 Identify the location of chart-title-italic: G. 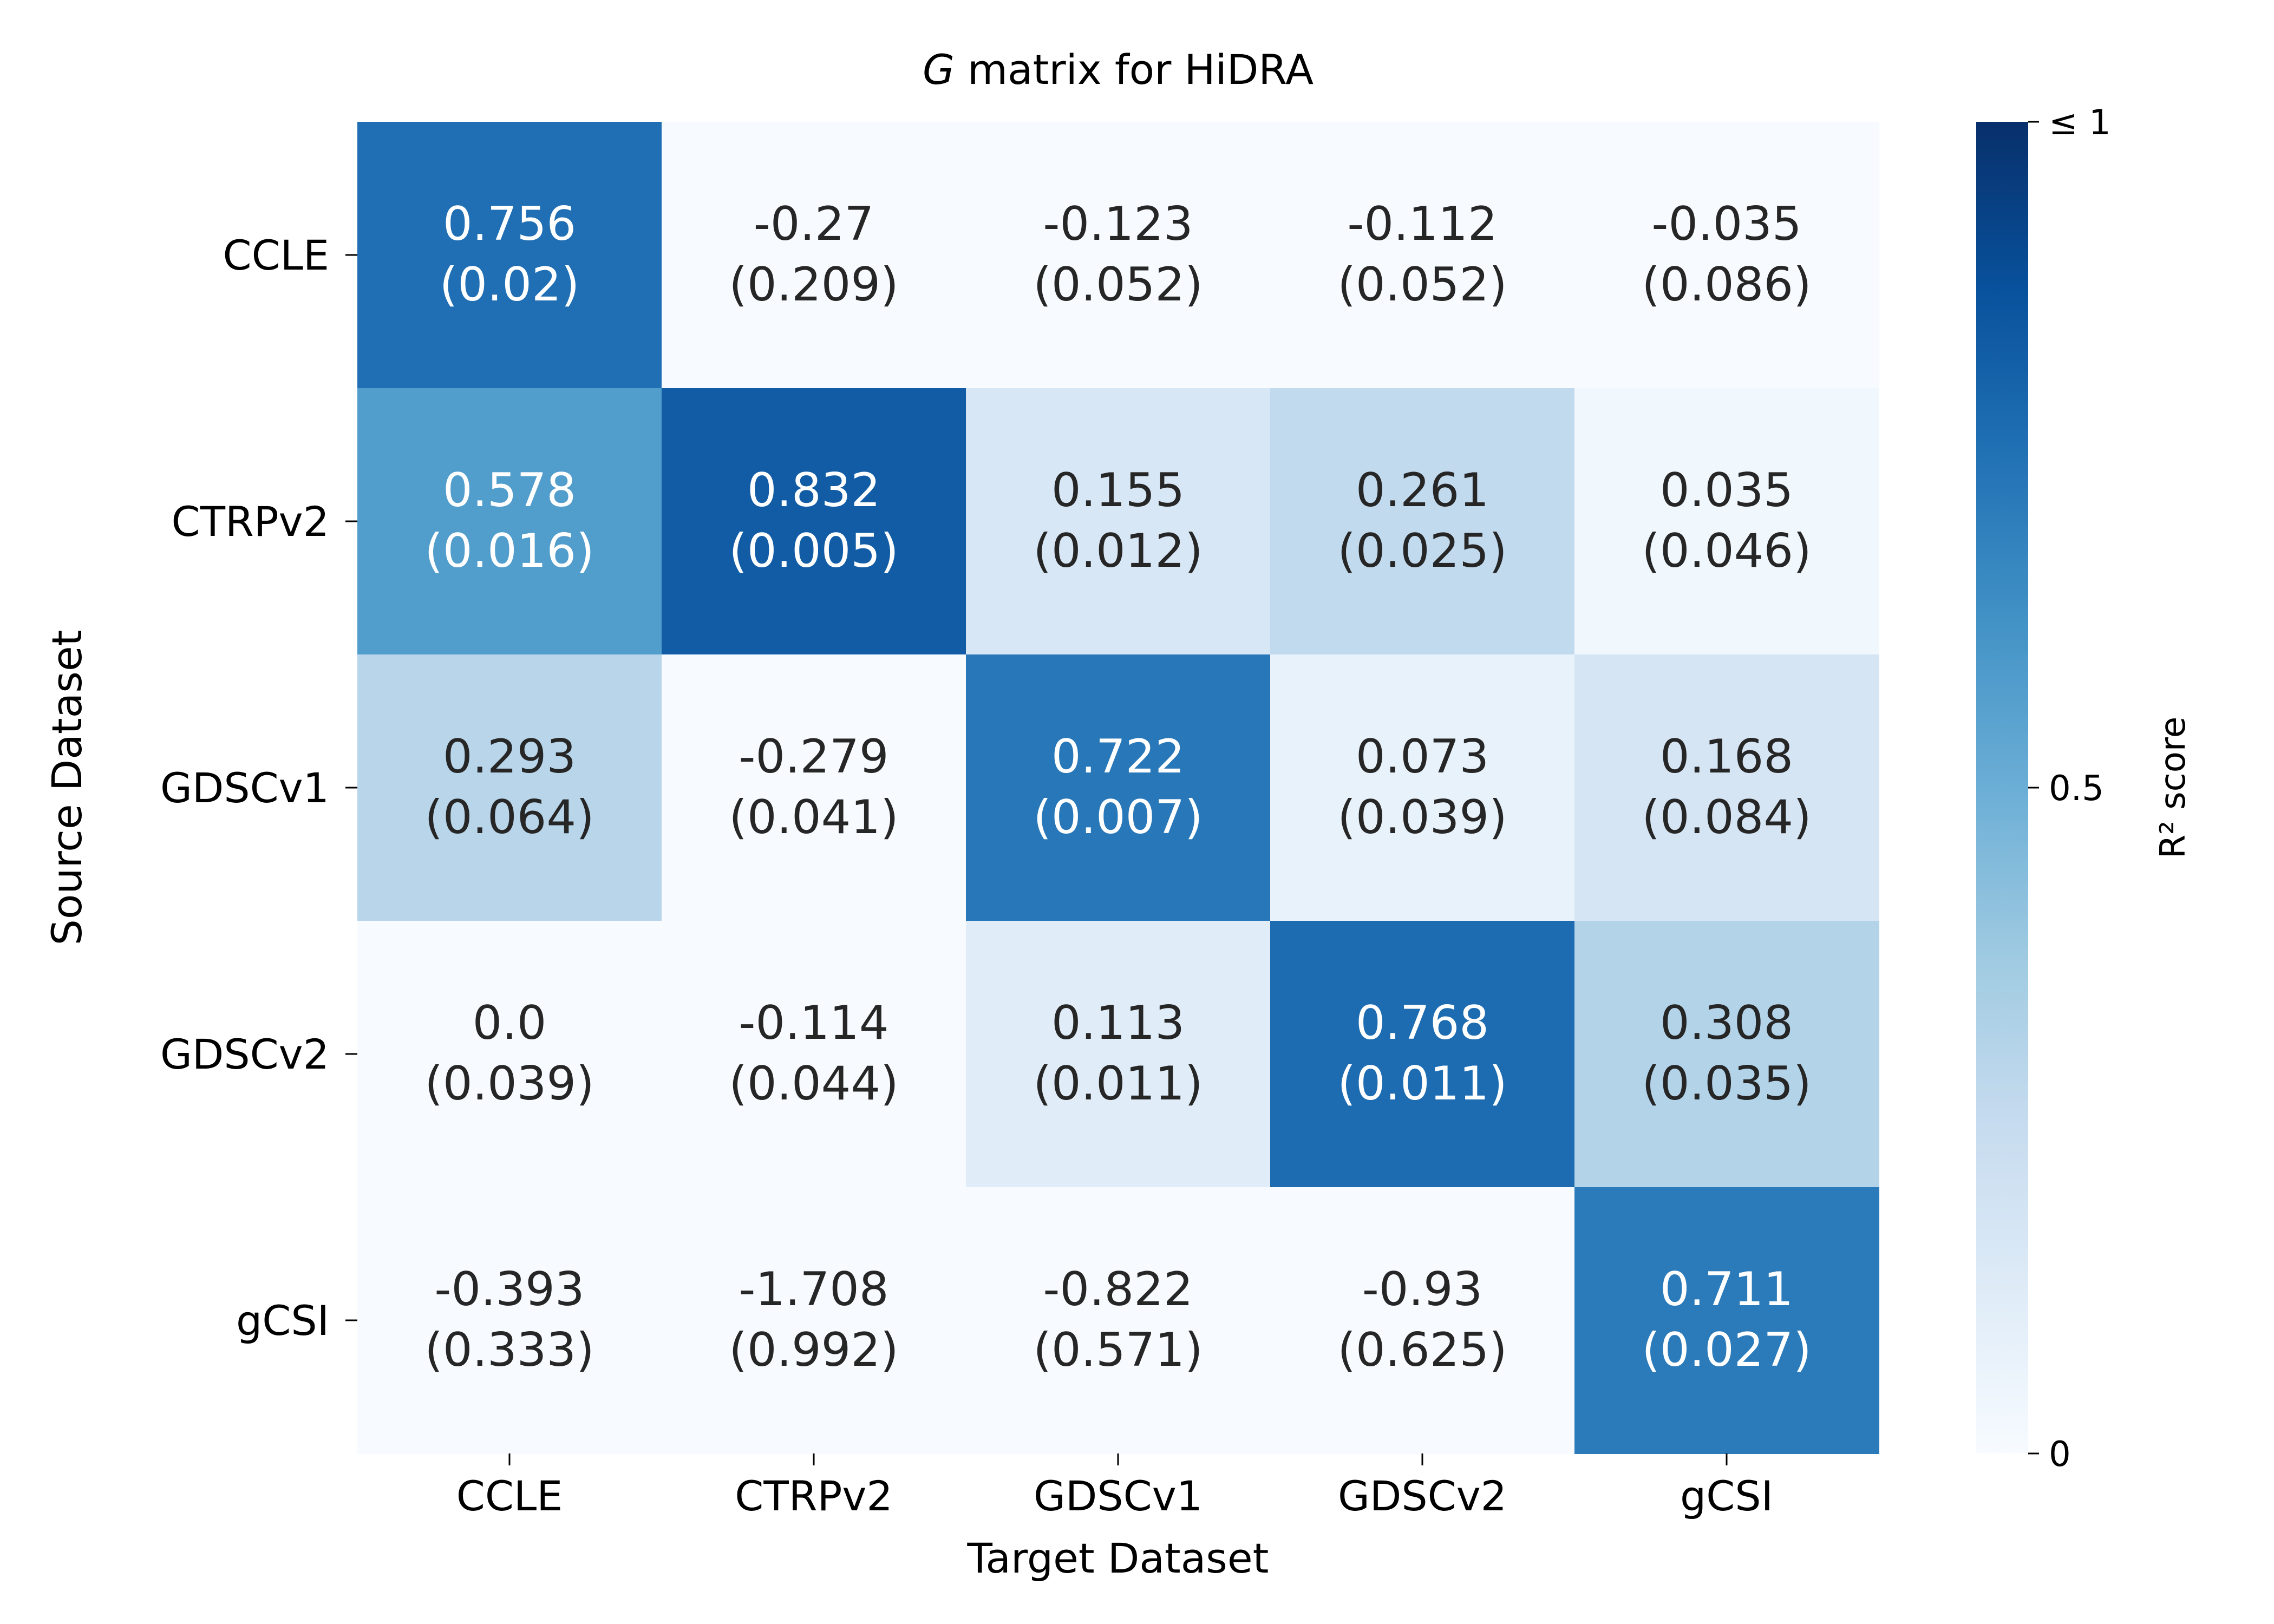
(939, 70).